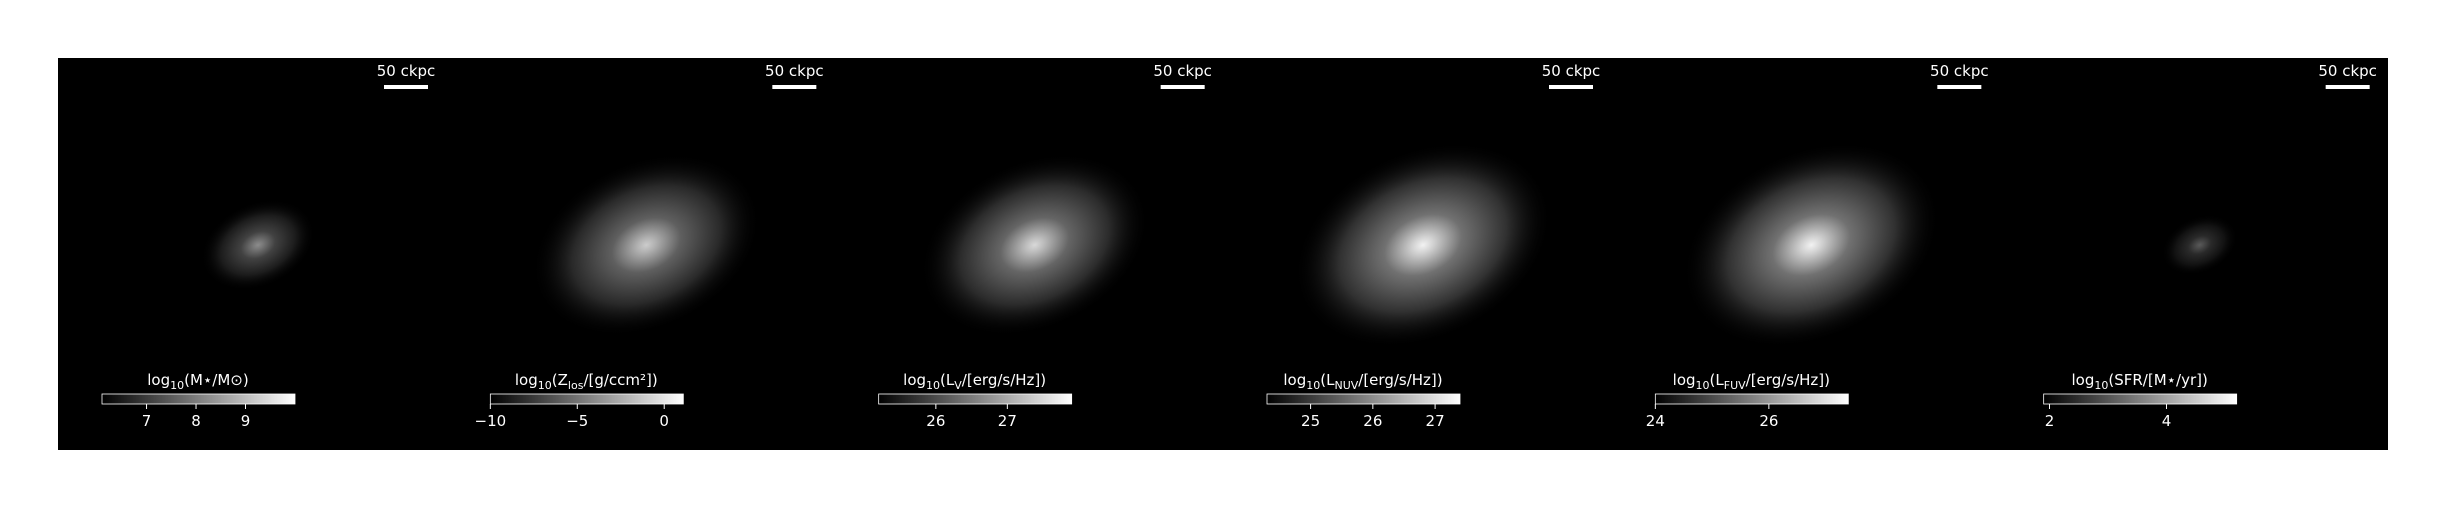 Image resolution: width=2444 pixels, height=507 pixels. I want to click on colorbar-label-part: V, so click(958, 385).